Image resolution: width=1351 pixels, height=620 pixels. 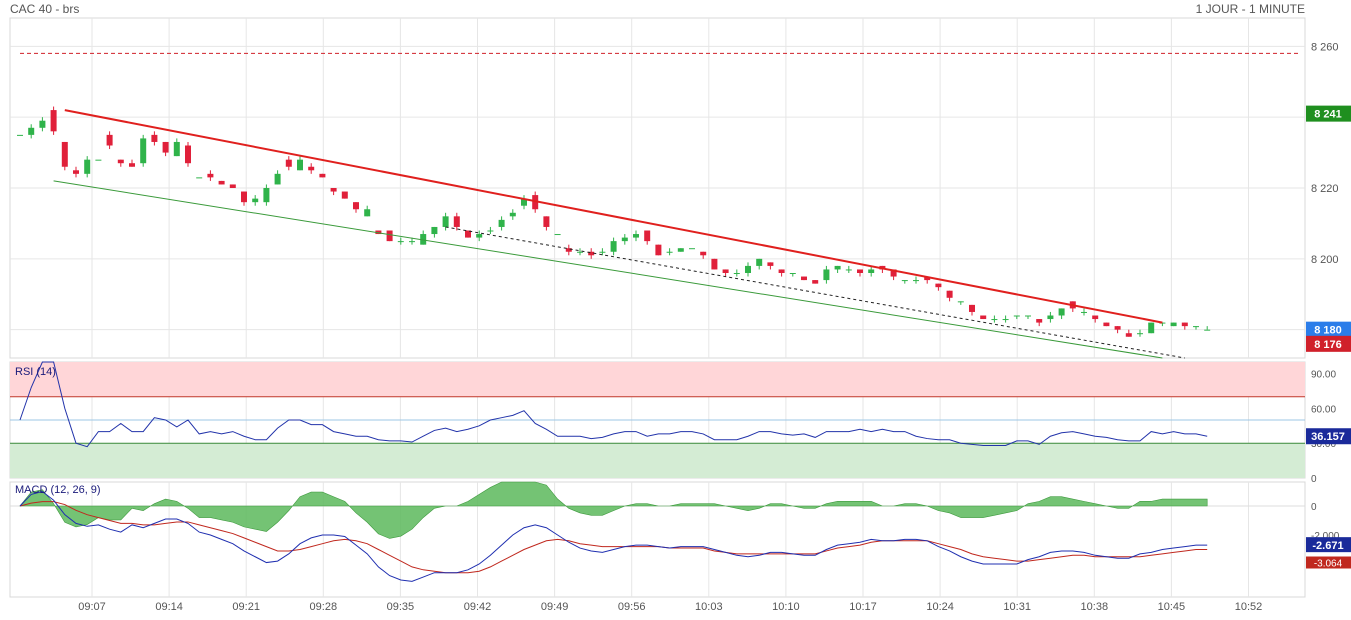 What do you see at coordinates (709, 607) in the screenshot?
I see `time-tick-label: 10:03` at bounding box center [709, 607].